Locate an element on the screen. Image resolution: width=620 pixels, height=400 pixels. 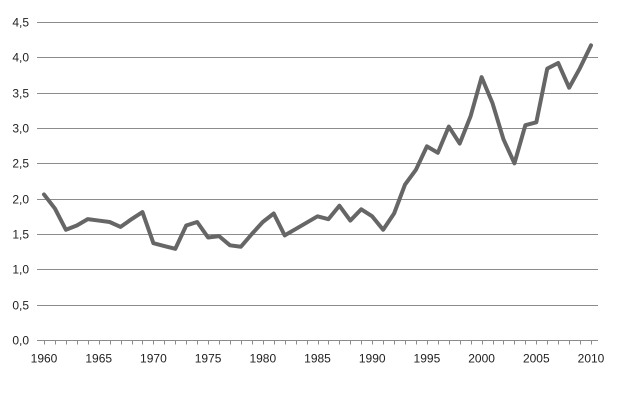
y-tick-label: 4,0 is located at coordinates (20, 58).